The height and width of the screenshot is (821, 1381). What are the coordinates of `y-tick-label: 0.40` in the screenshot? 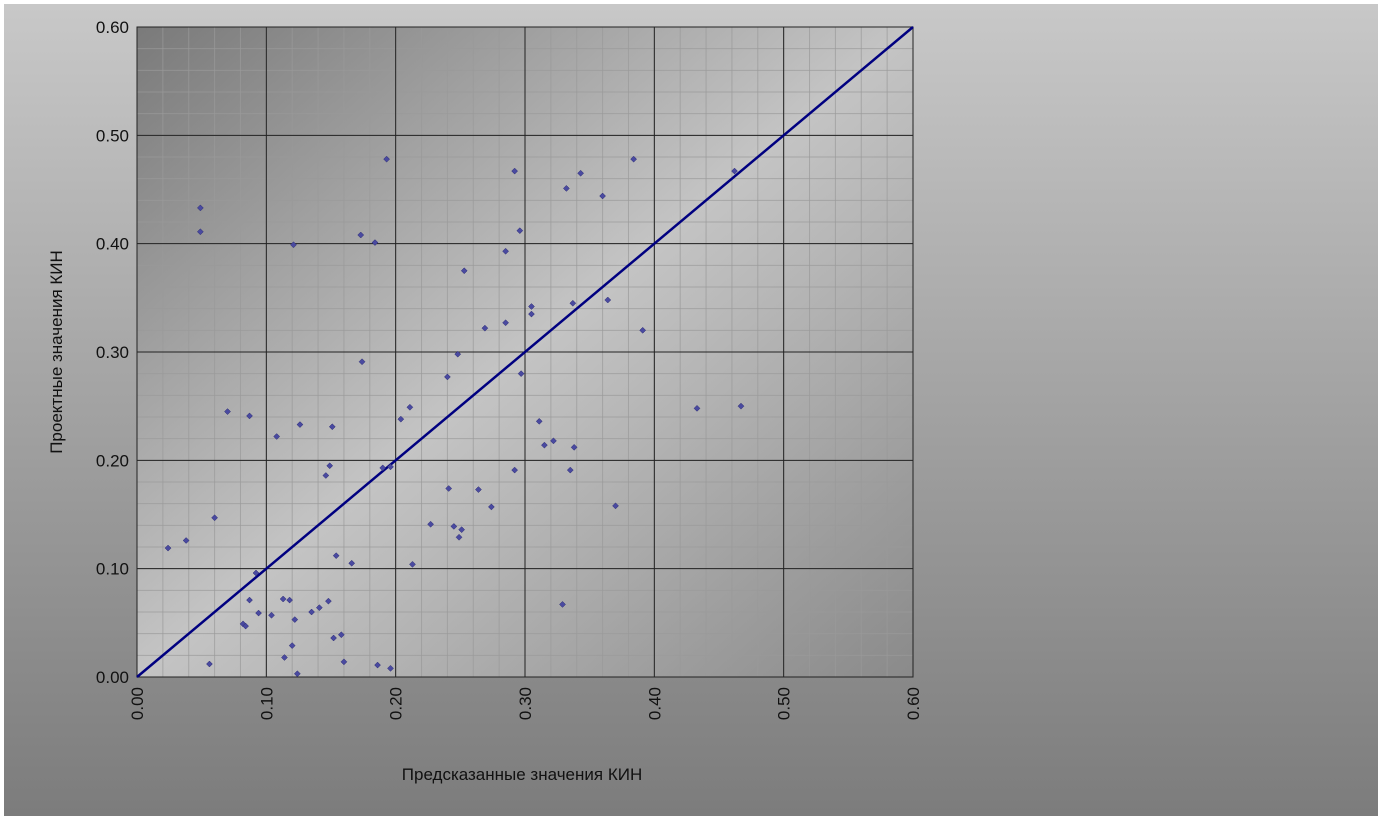 It's located at (112, 244).